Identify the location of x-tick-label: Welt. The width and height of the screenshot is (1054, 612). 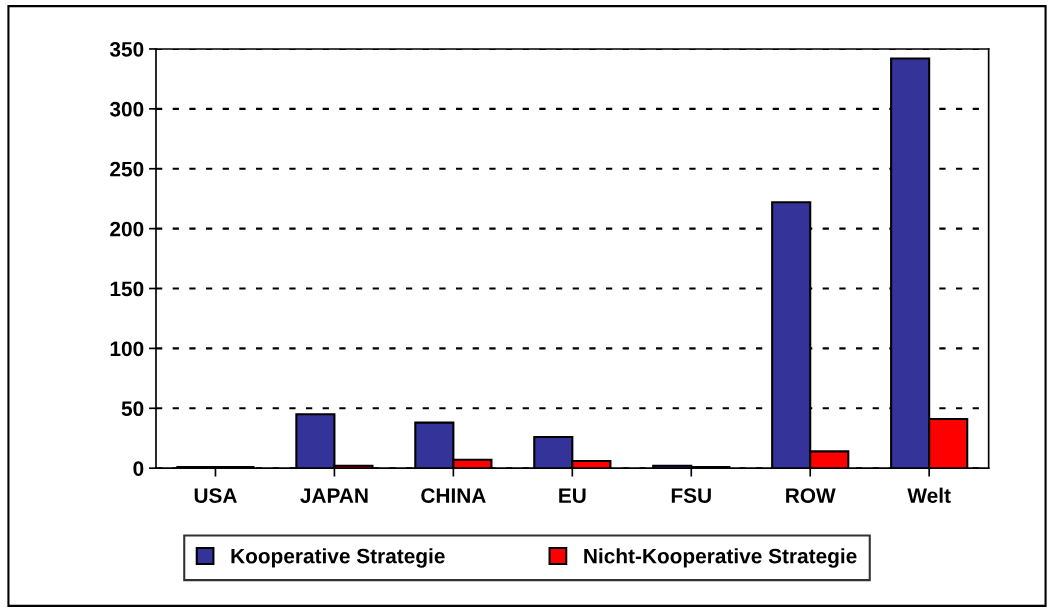
(929, 495).